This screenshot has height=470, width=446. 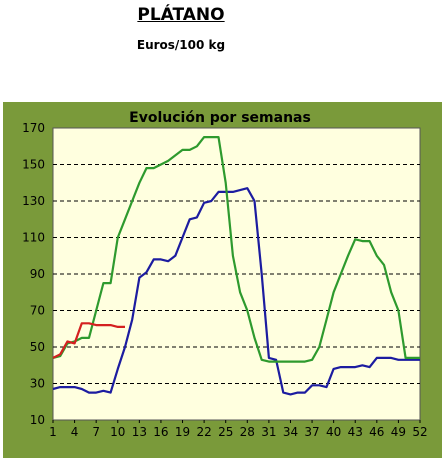 What do you see at coordinates (419, 432) in the screenshot?
I see `x-tick-label: 52` at bounding box center [419, 432].